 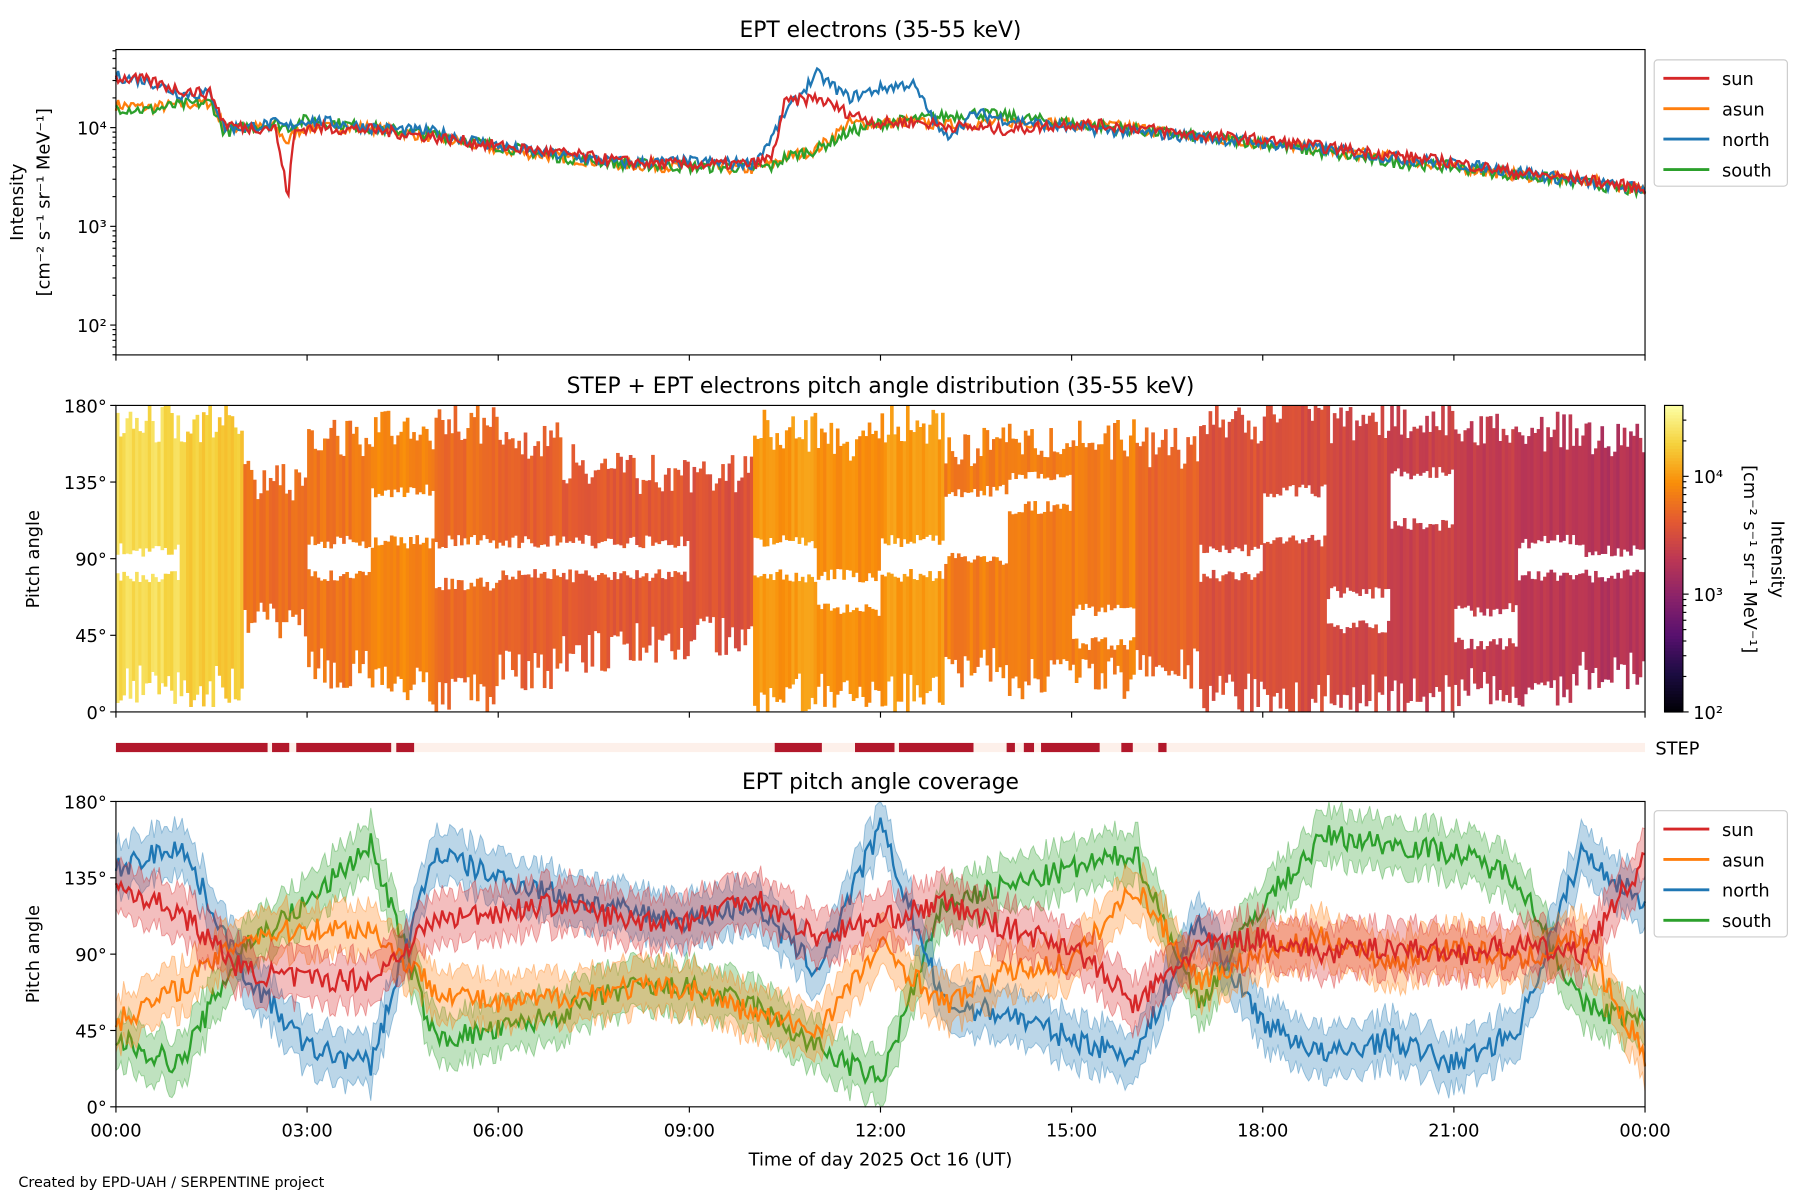 What do you see at coordinates (97, 713) in the screenshot?
I see `y-tick-label: 0°` at bounding box center [97, 713].